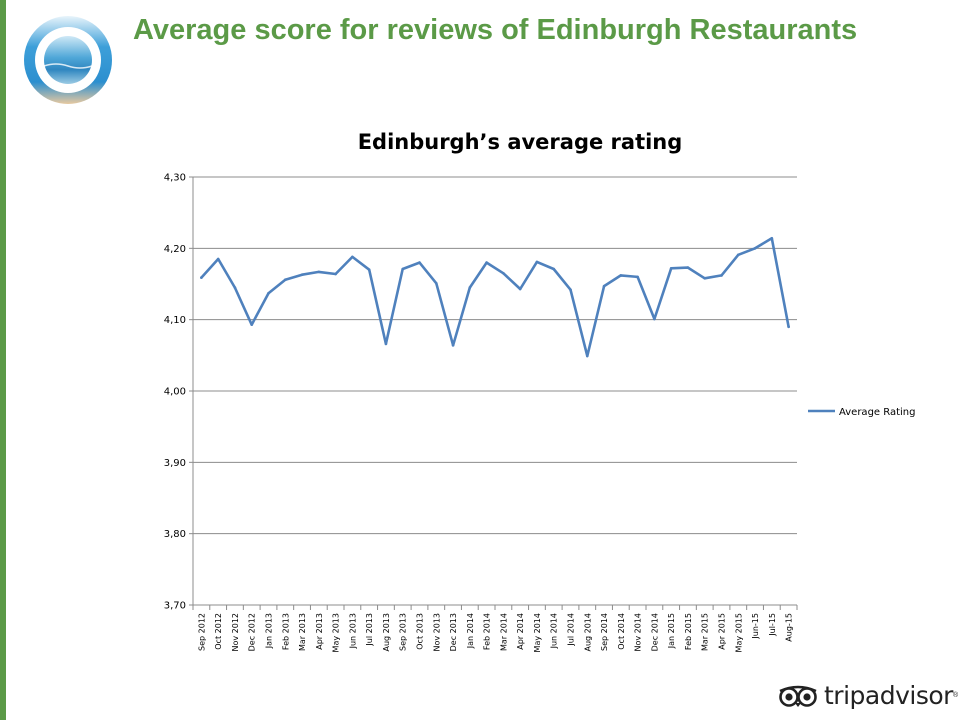 The width and height of the screenshot is (960, 720). Describe the element at coordinates (604, 632) in the screenshot. I see `x-tick-label: Sep 2014` at that location.